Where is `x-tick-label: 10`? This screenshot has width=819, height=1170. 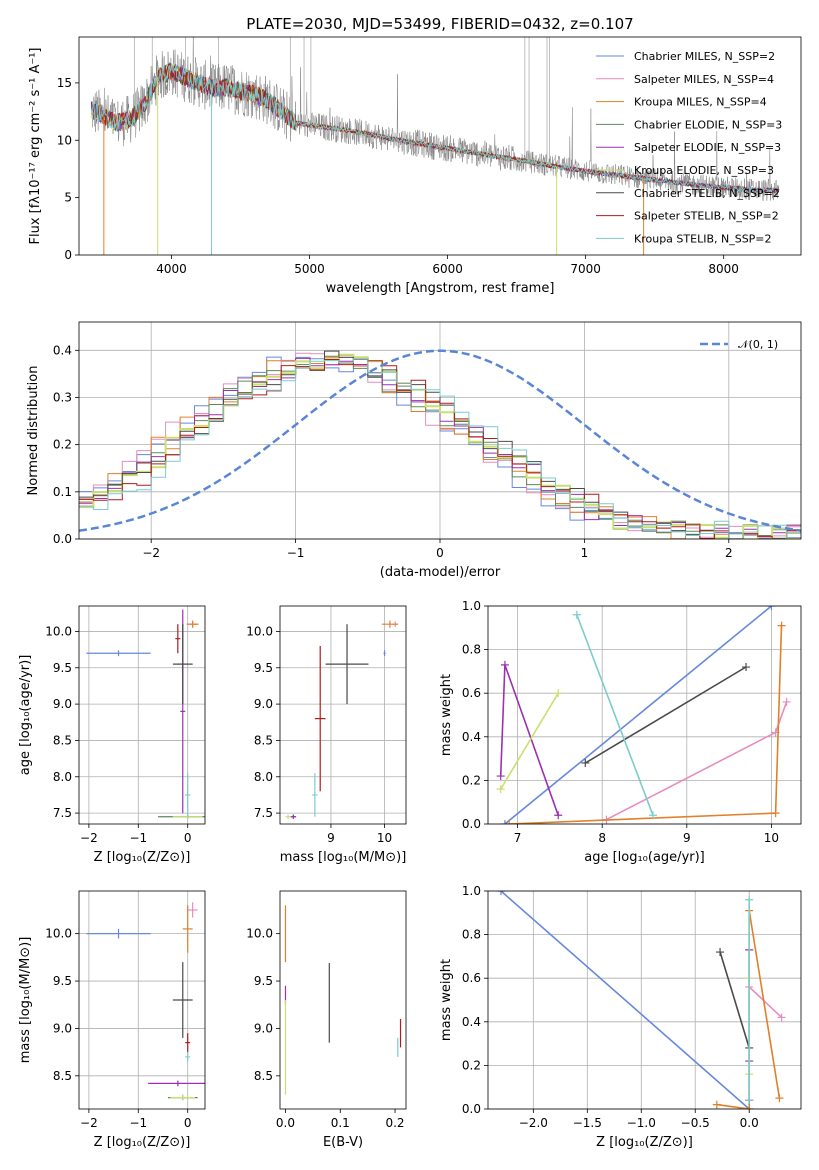 x-tick-label: 10 is located at coordinates (384, 838).